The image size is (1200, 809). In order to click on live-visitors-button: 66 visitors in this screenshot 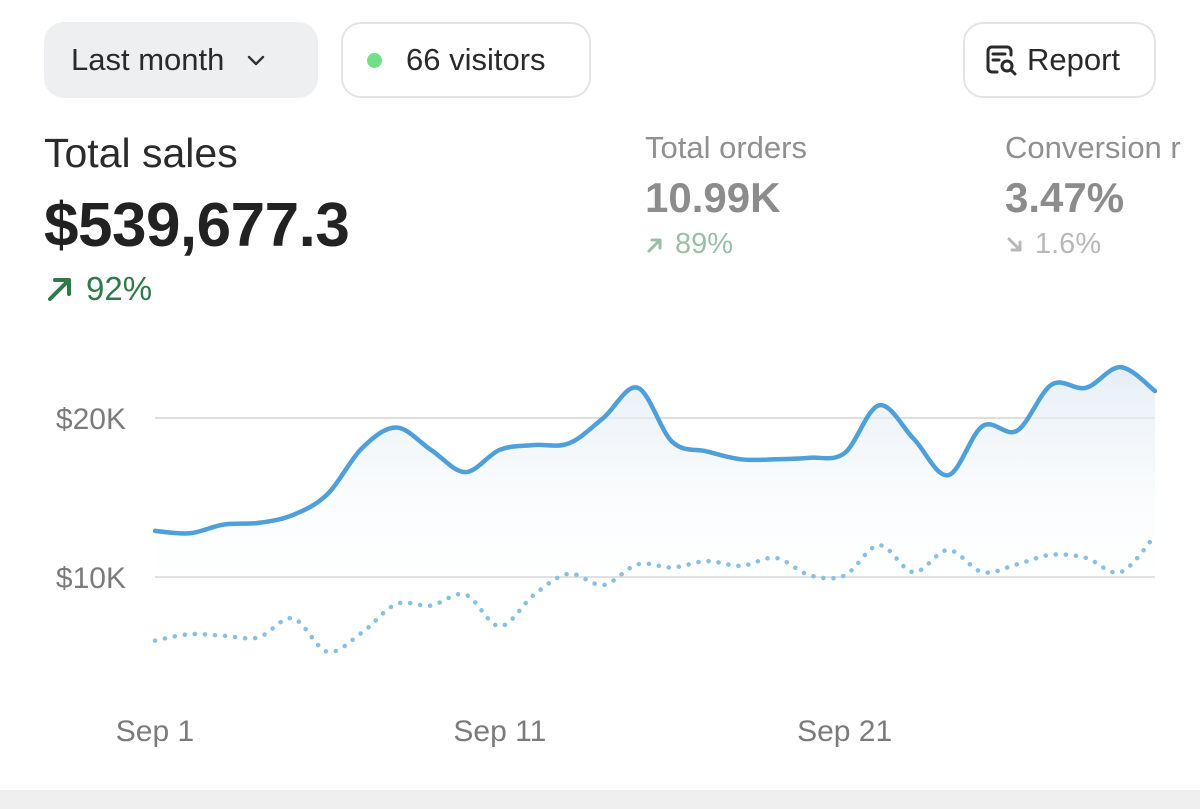, I will do `click(466, 60)`.